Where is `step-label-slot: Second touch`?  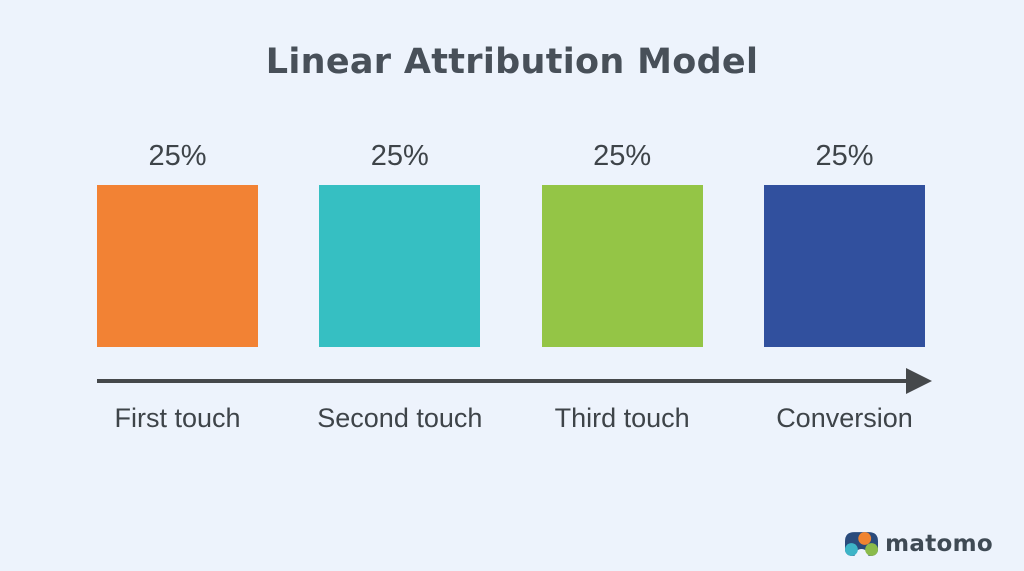 step-label-slot: Second touch is located at coordinates (400, 418).